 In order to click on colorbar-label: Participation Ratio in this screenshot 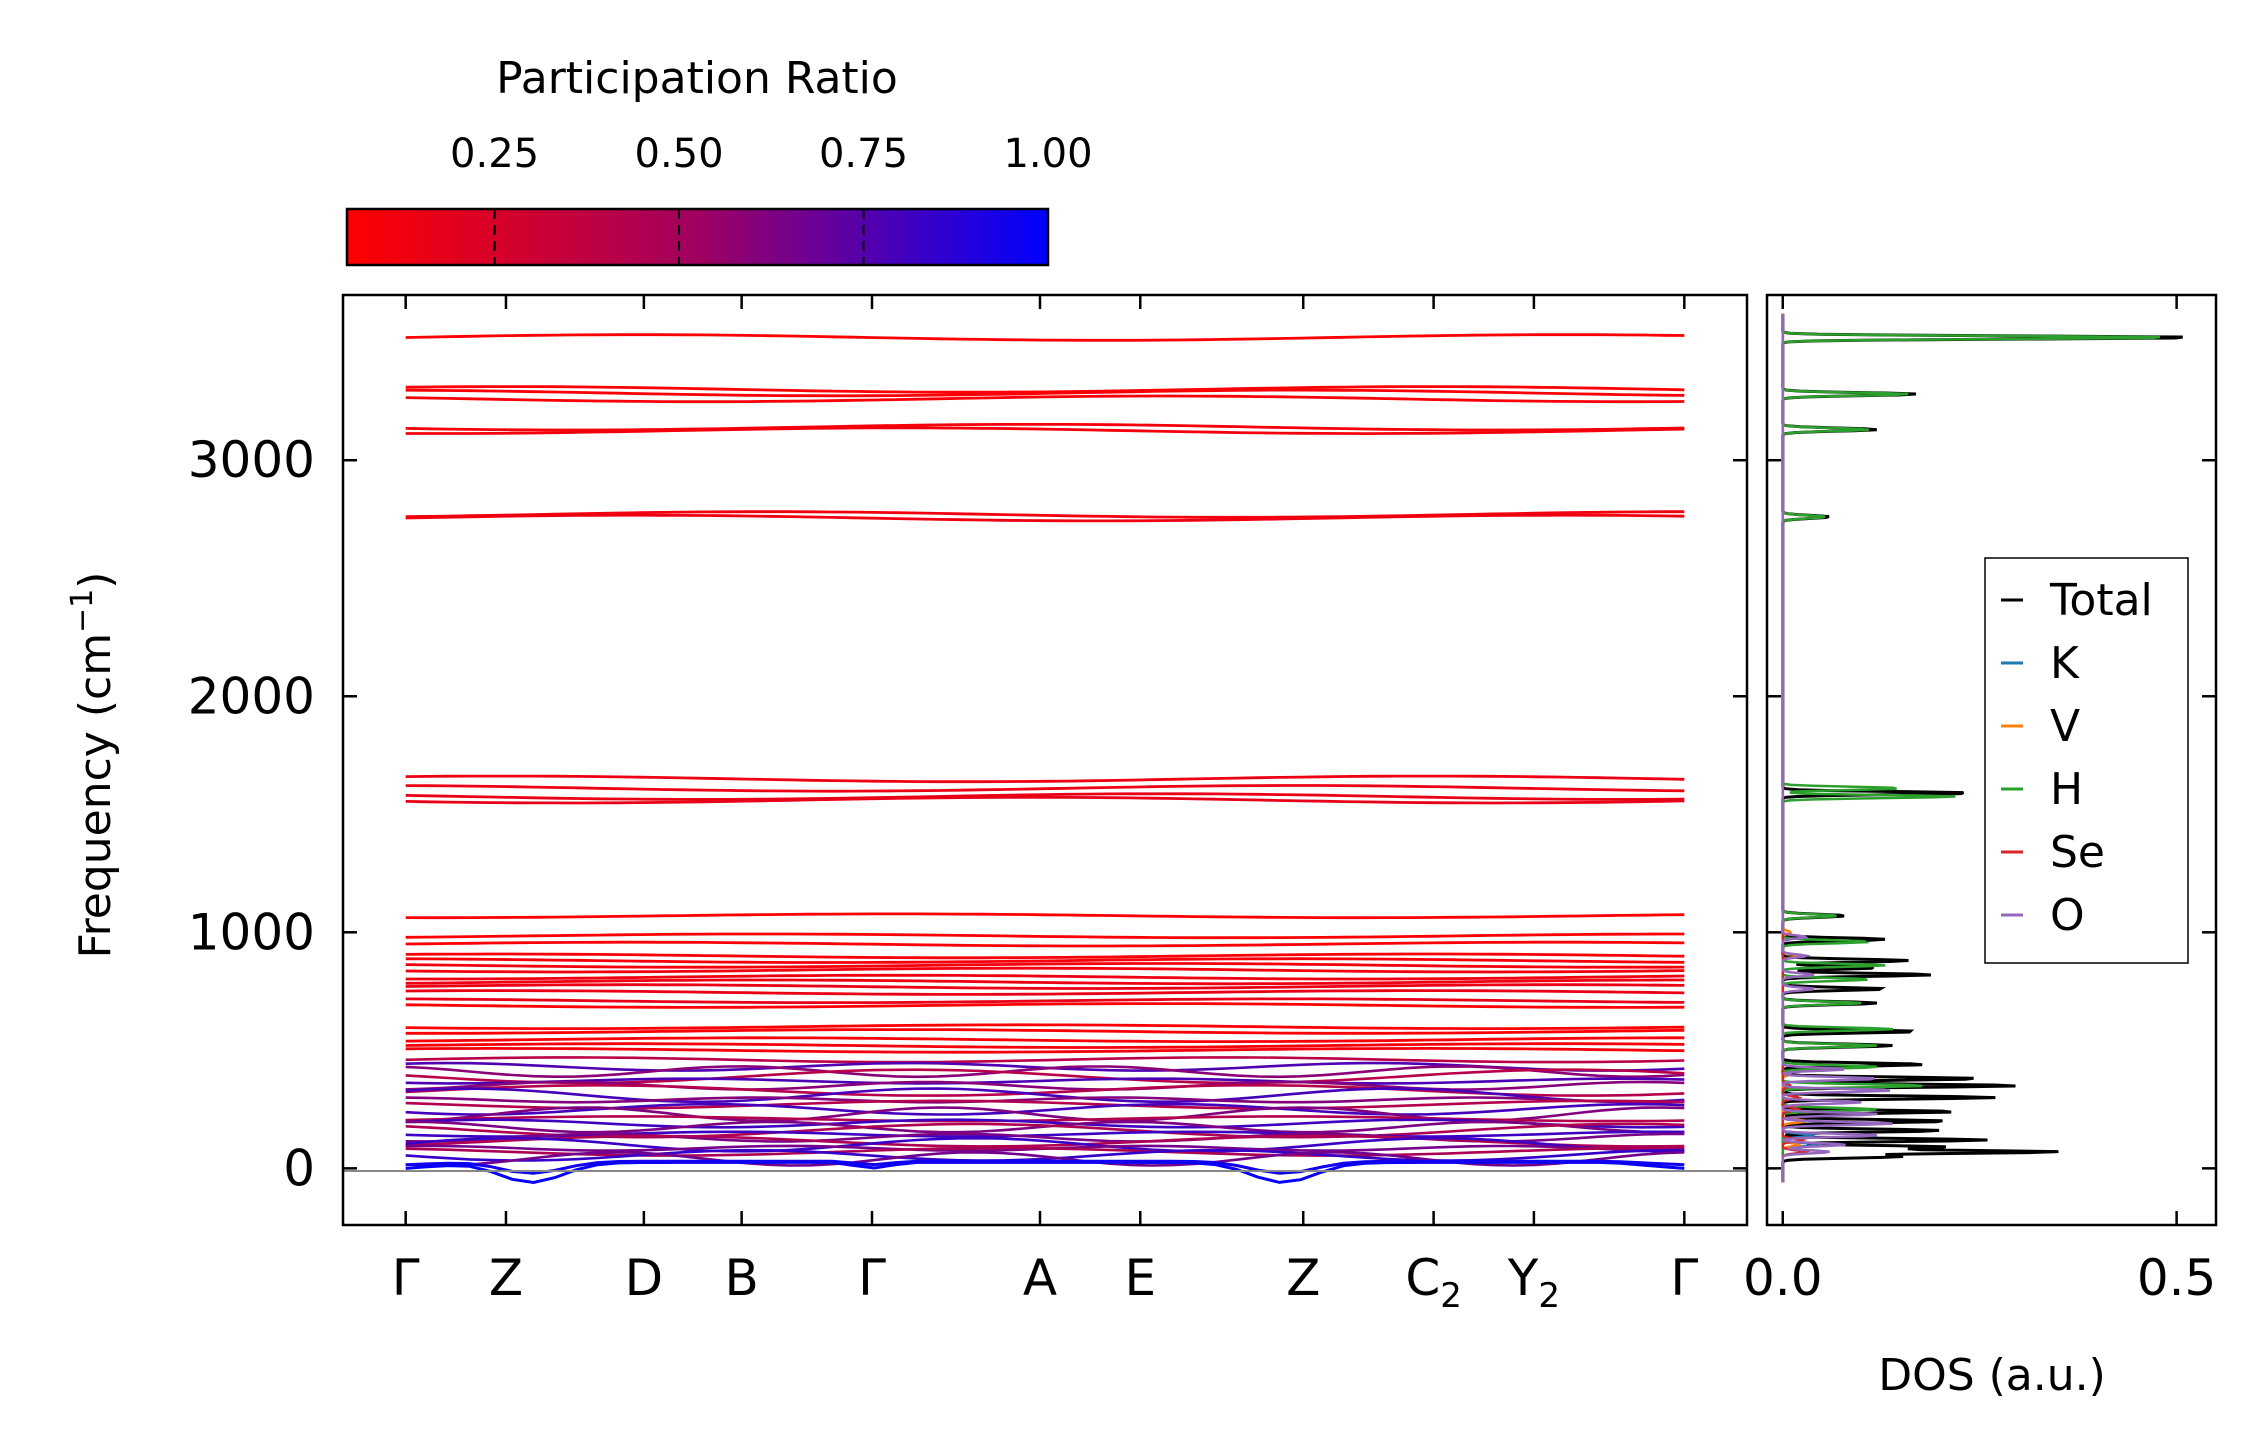, I will do `click(697, 78)`.